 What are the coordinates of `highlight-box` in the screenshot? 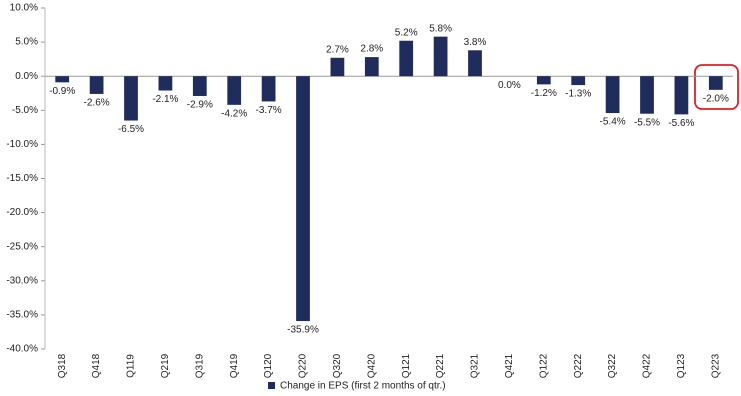 It's located at (716, 87).